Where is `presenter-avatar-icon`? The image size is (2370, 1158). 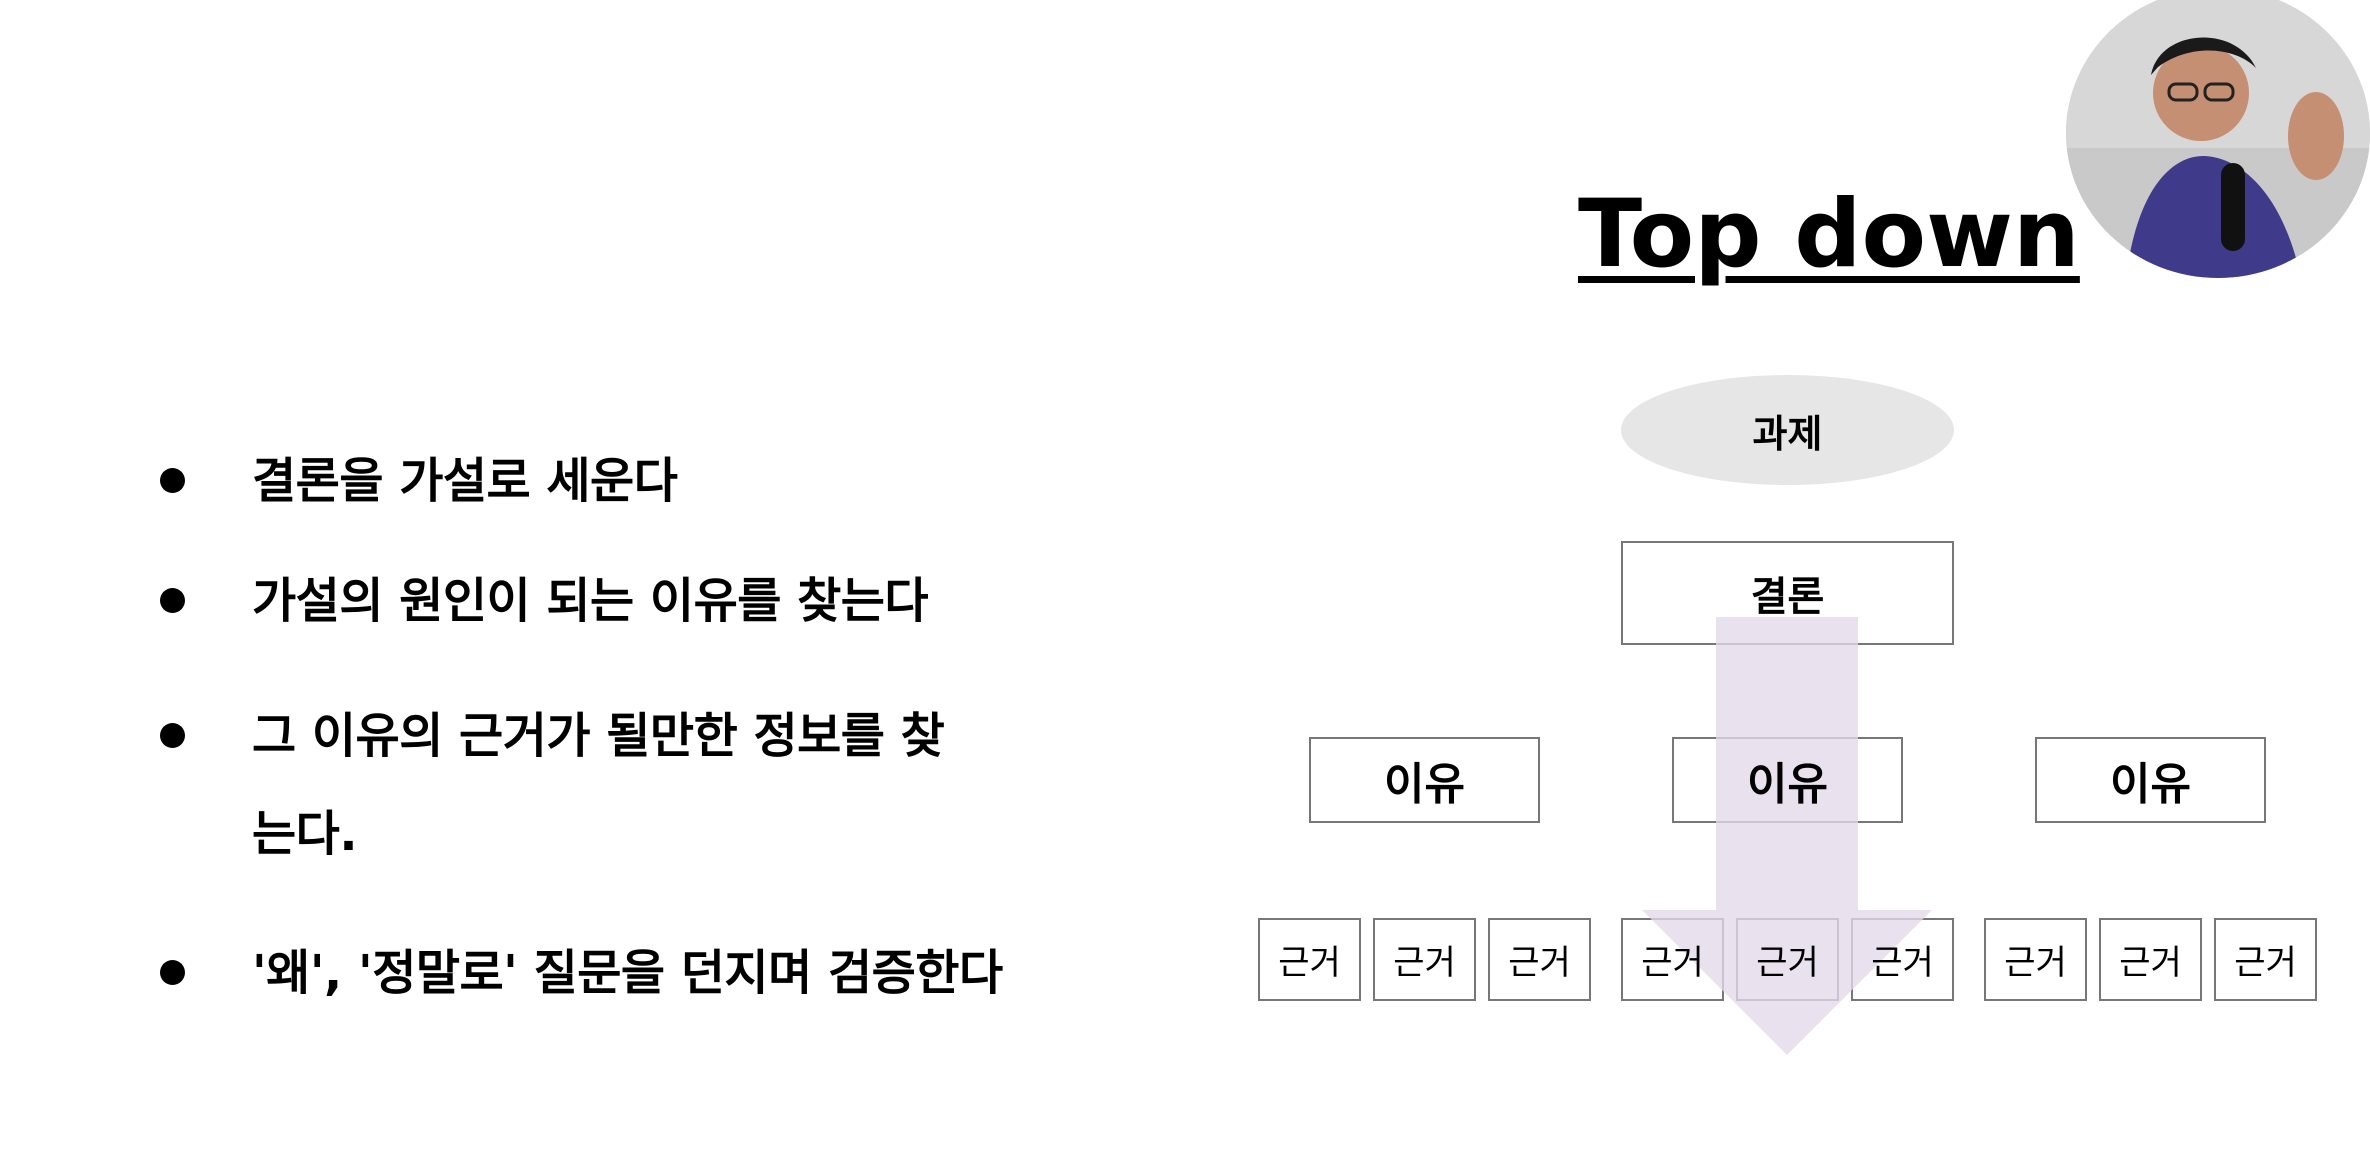
presenter-avatar-icon is located at coordinates (2218, 139).